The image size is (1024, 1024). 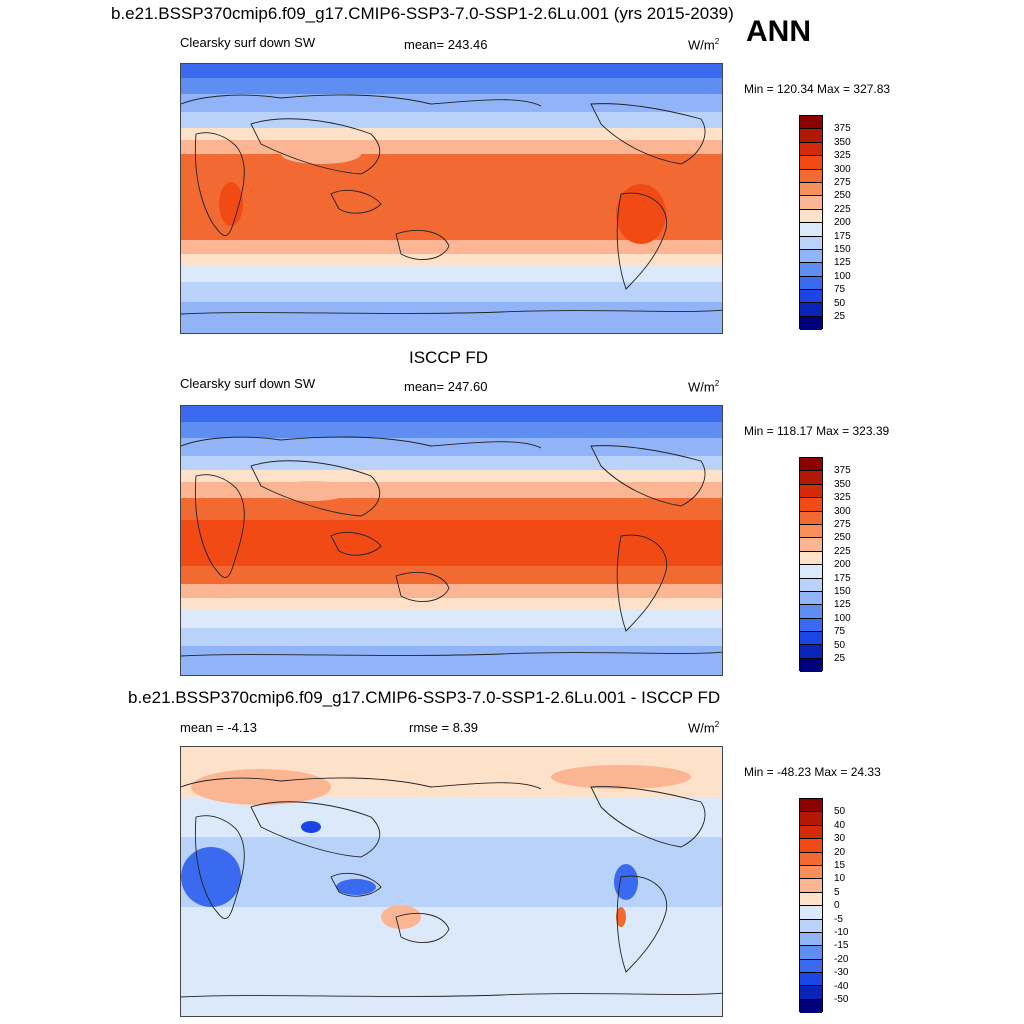 I want to click on panel1-mean: mean= 243.46, so click(x=446, y=44).